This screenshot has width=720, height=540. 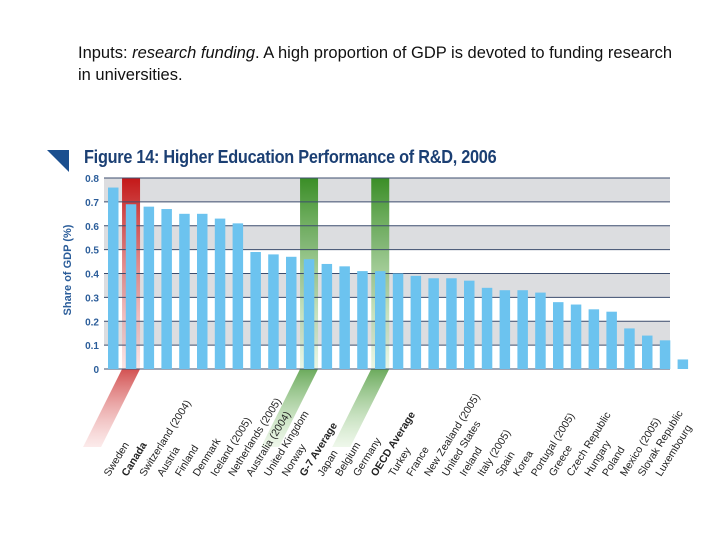 I want to click on intro-emphasis: research funding, so click(x=194, y=53).